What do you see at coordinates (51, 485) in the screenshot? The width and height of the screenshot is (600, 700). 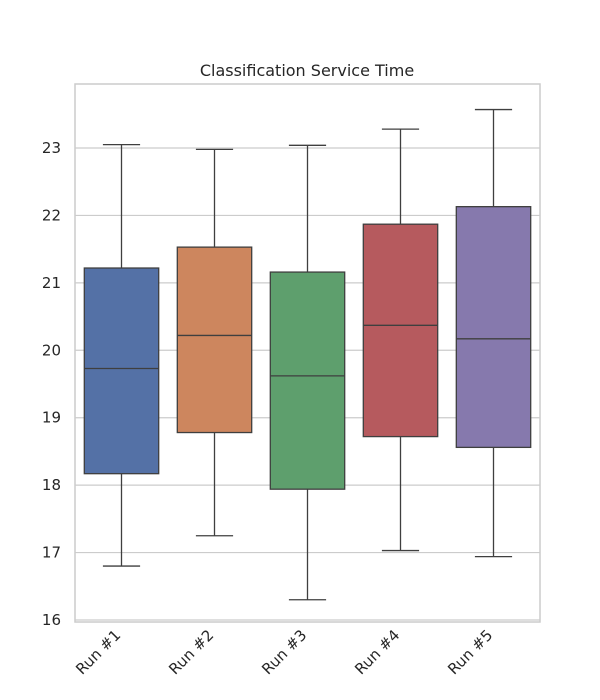 I see `y-tick-label: 18` at bounding box center [51, 485].